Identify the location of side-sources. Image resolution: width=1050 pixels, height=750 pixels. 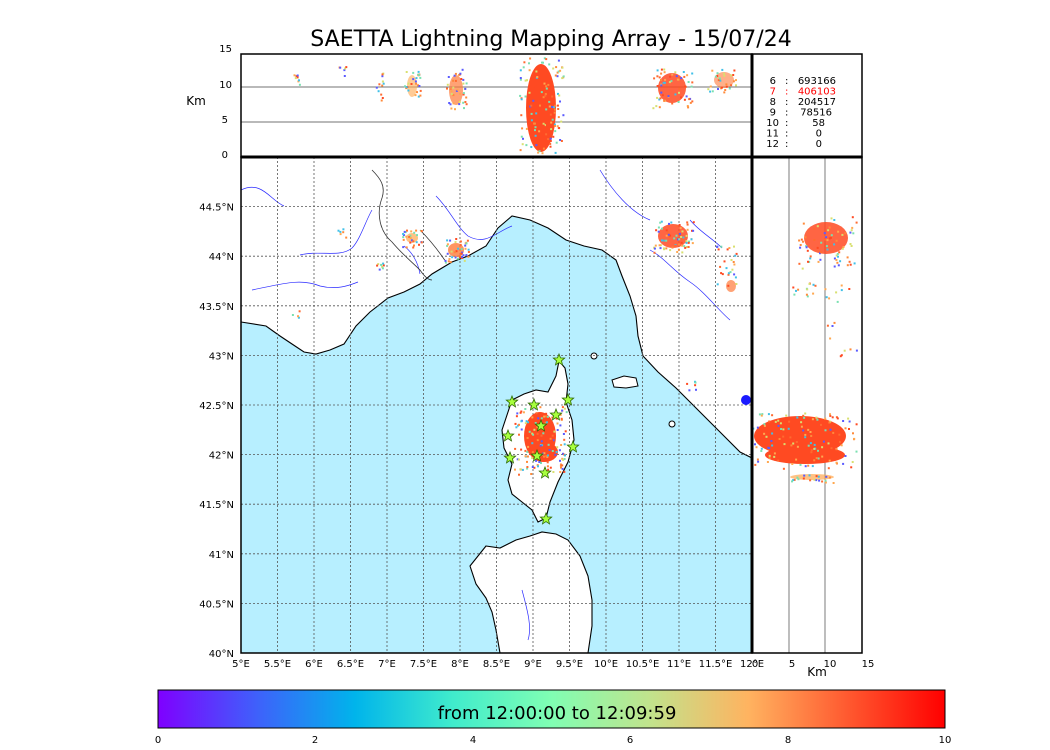
(805, 350).